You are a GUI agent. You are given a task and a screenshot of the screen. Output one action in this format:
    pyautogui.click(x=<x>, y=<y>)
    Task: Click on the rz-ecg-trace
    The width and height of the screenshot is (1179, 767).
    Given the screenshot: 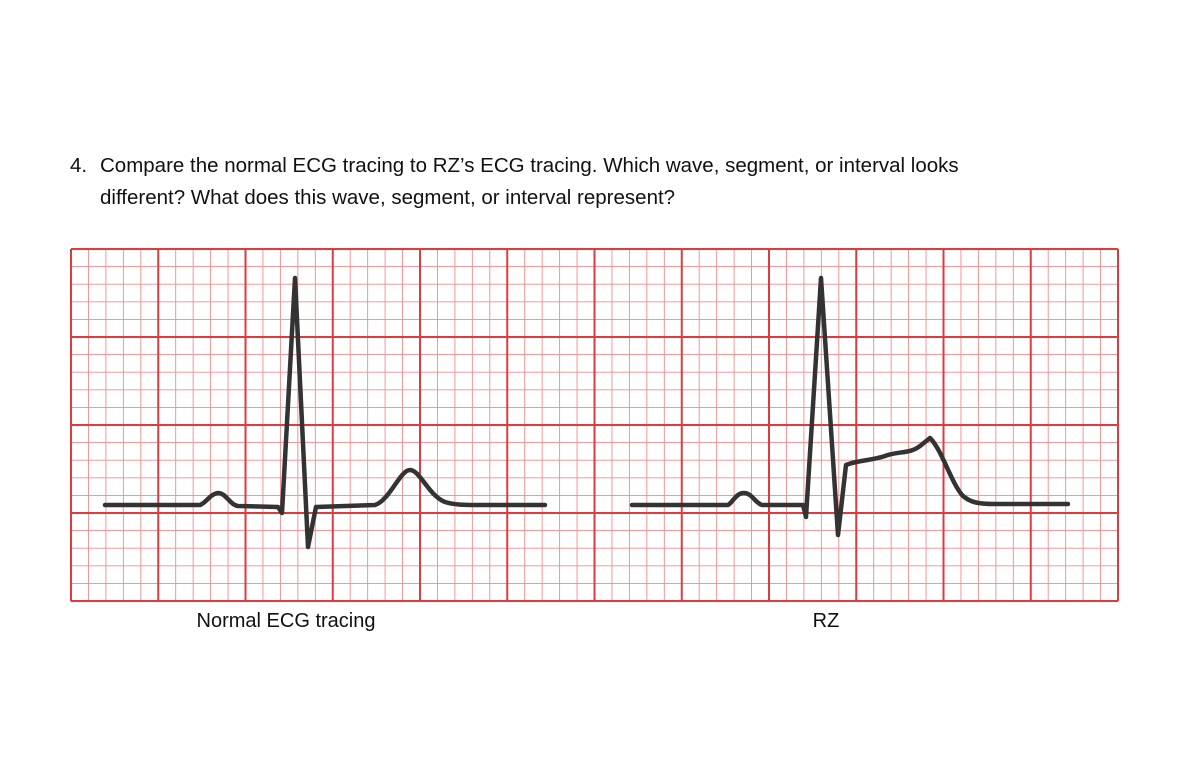 What is the action you would take?
    pyautogui.click(x=850, y=406)
    